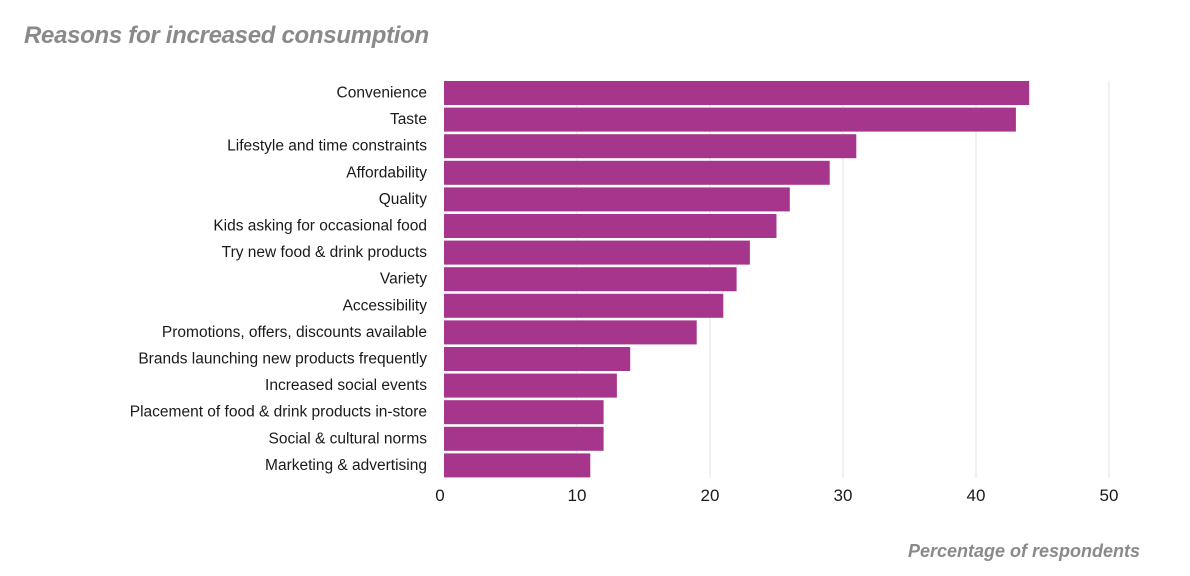 This screenshot has width=1190, height=576. What do you see at coordinates (577, 495) in the screenshot?
I see `x-tick-label: 10` at bounding box center [577, 495].